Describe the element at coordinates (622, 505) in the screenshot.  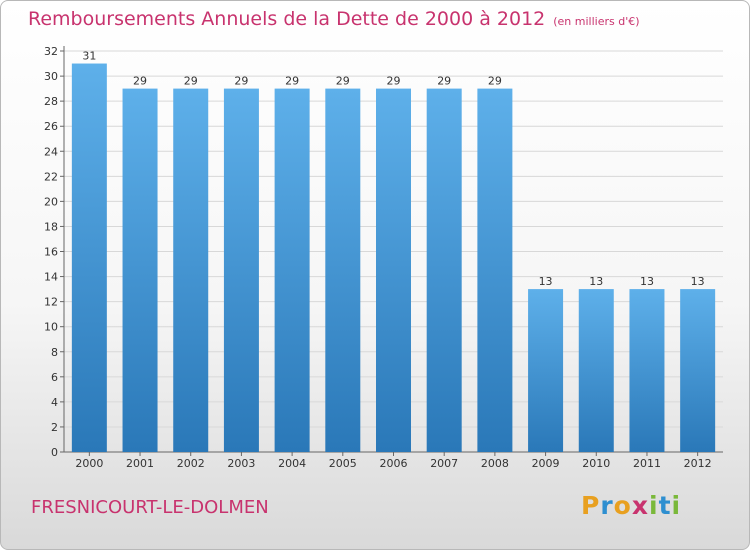
I see `logo-letter: o` at that location.